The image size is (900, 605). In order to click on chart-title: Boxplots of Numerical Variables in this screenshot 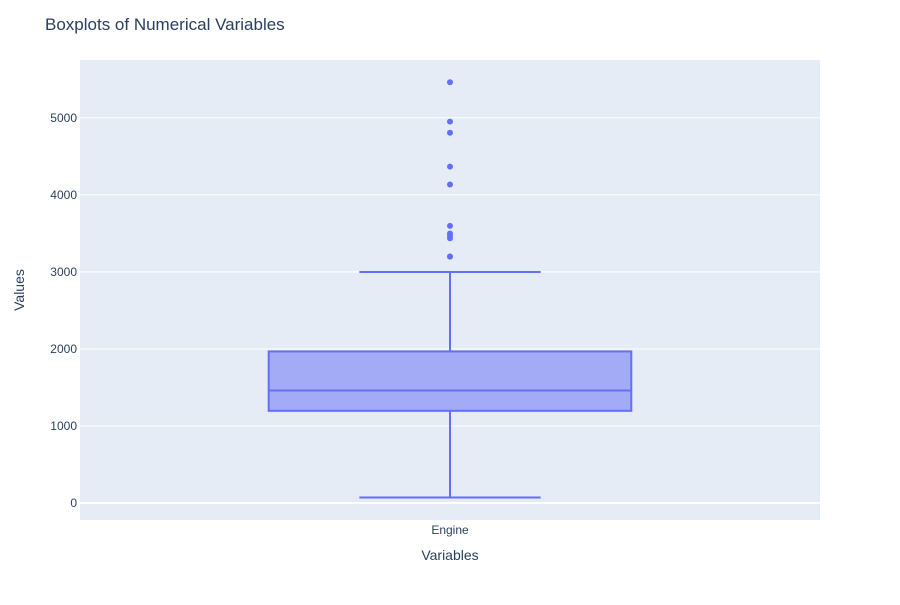, I will do `click(165, 24)`.